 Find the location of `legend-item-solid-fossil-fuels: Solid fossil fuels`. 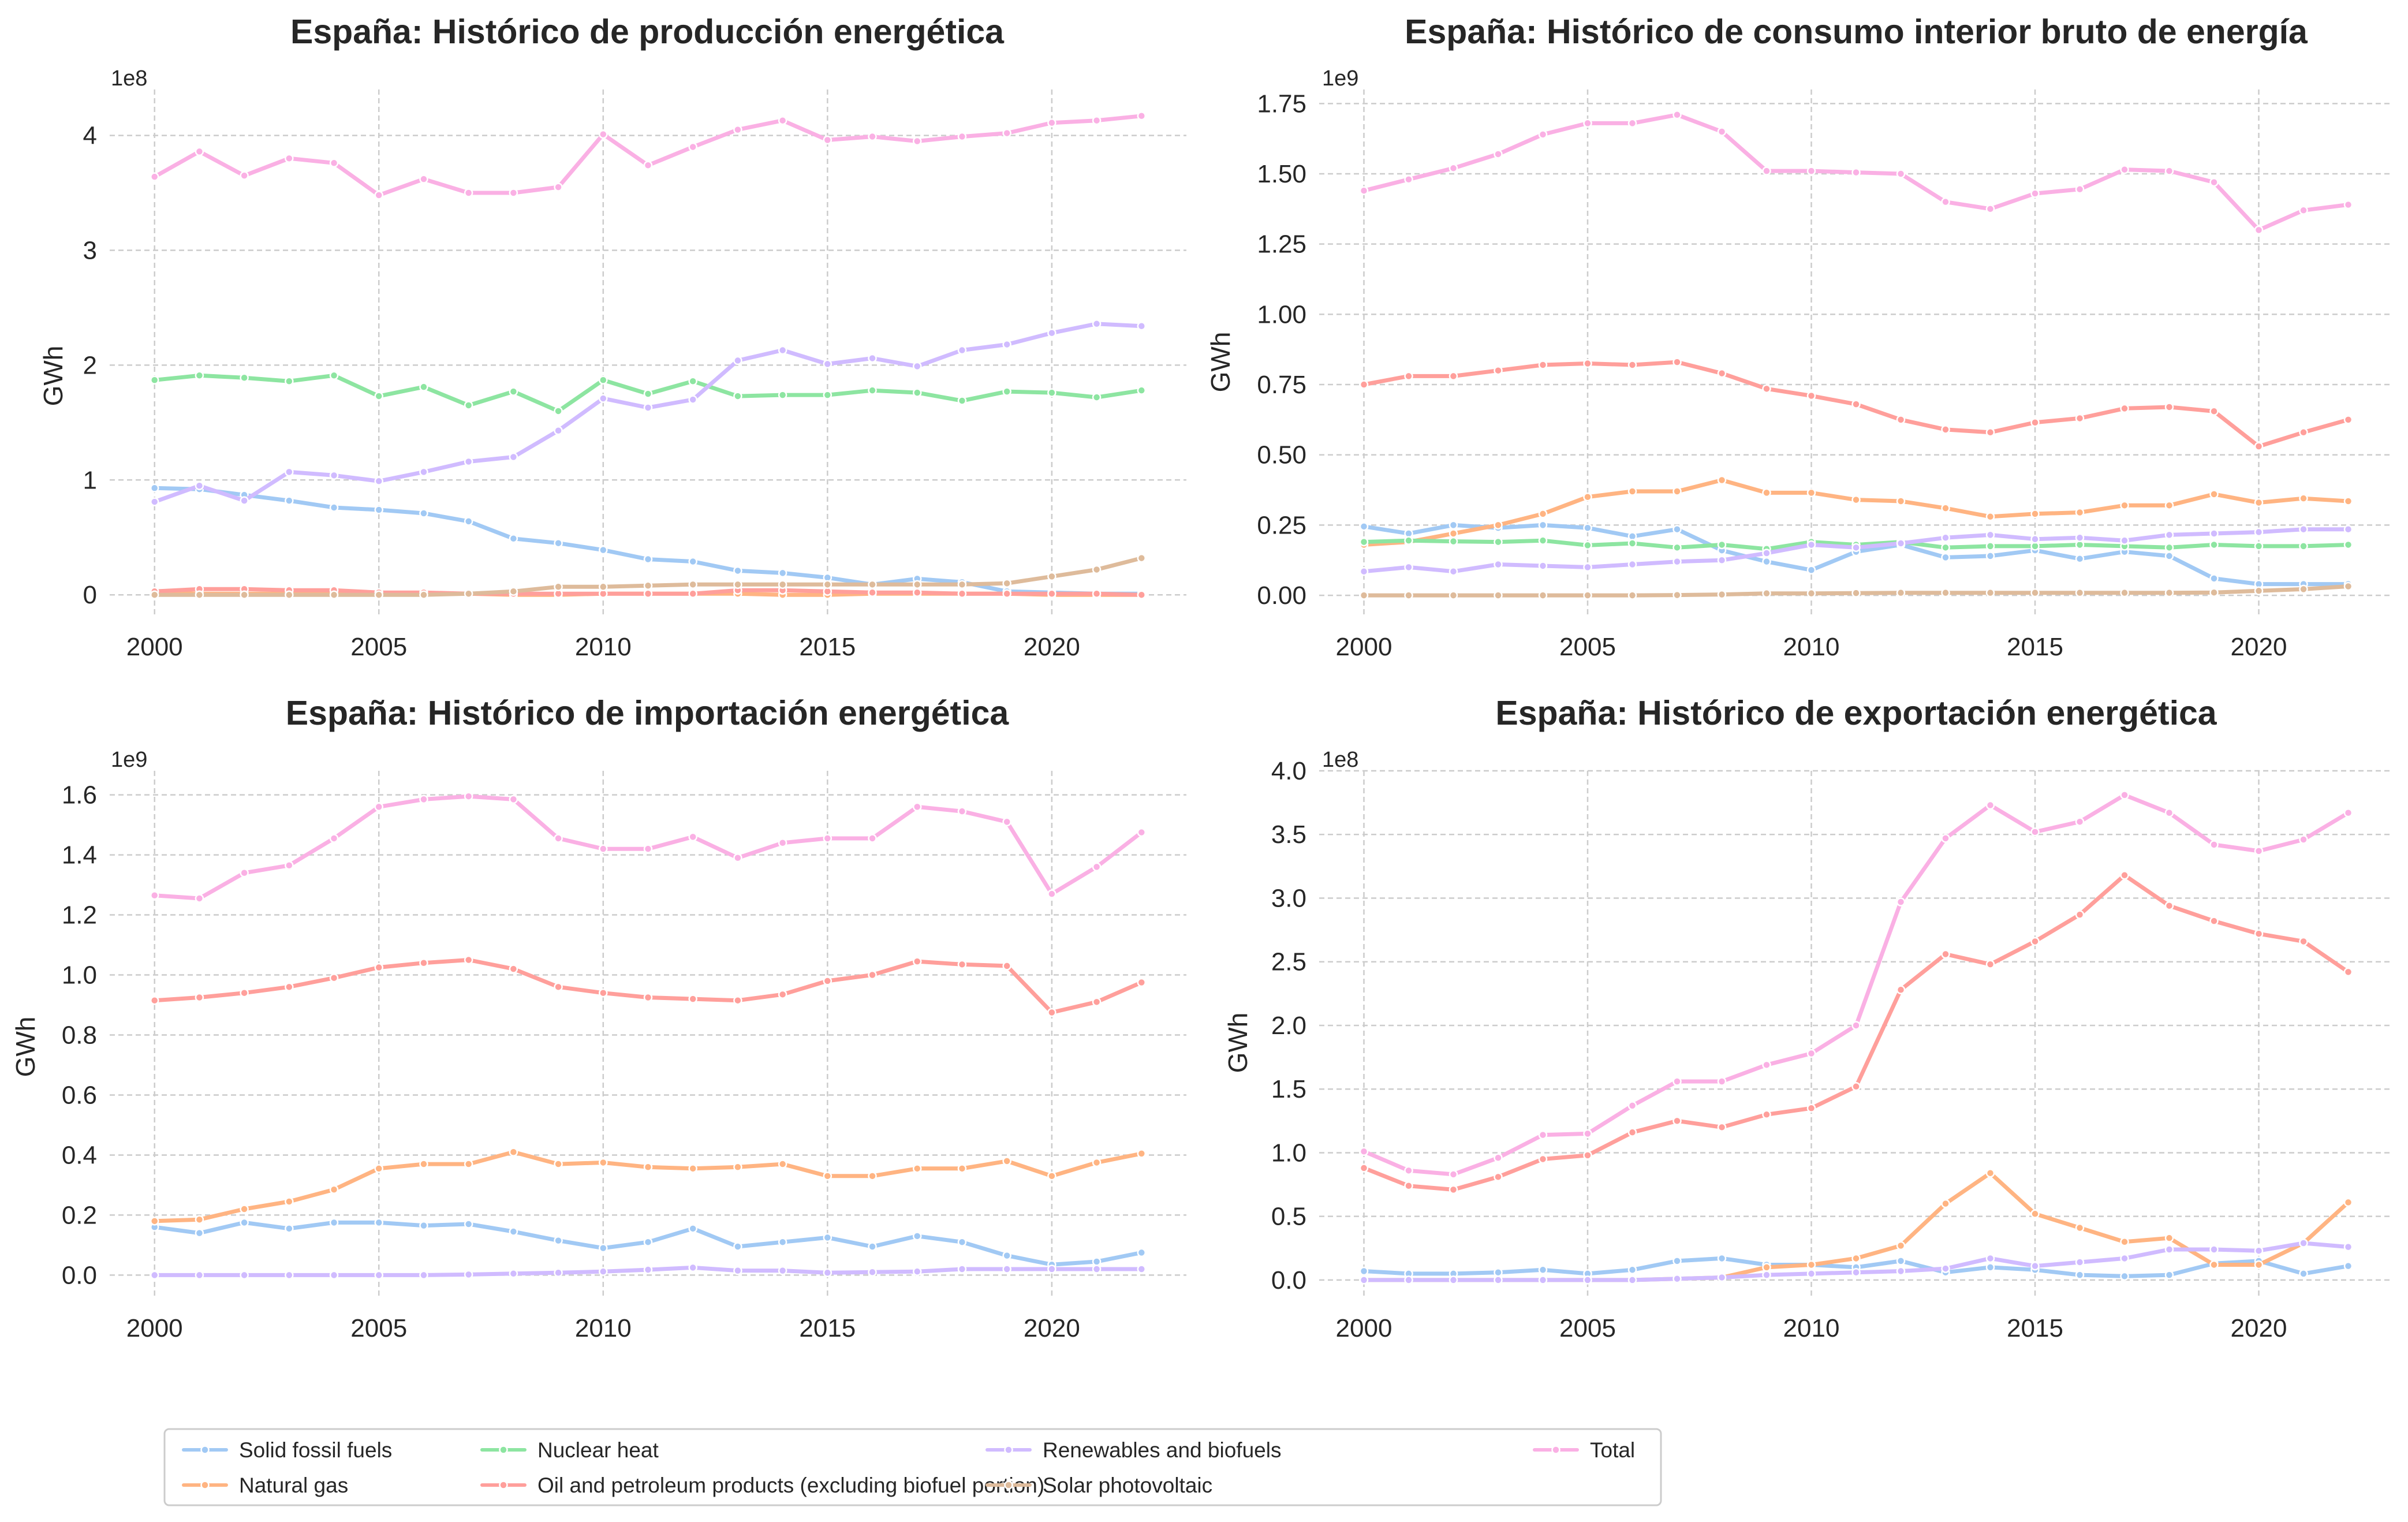

legend-item-solid-fossil-fuels: Solid fossil fuels is located at coordinates (287, 1450).